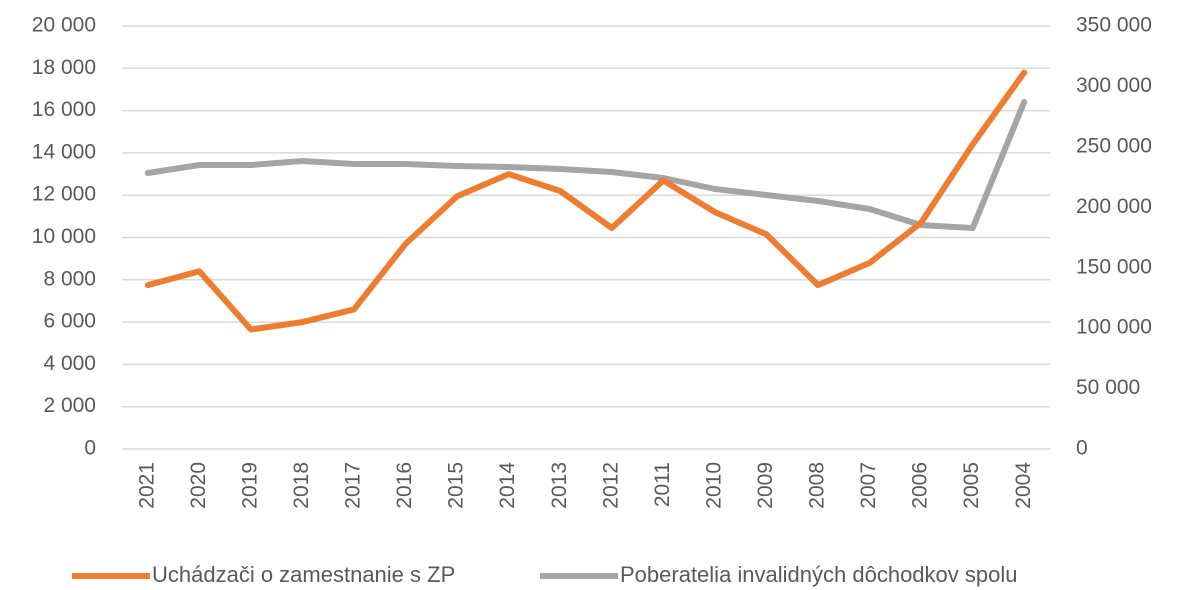  What do you see at coordinates (507, 485) in the screenshot?
I see `x-tick-label: 2014` at bounding box center [507, 485].